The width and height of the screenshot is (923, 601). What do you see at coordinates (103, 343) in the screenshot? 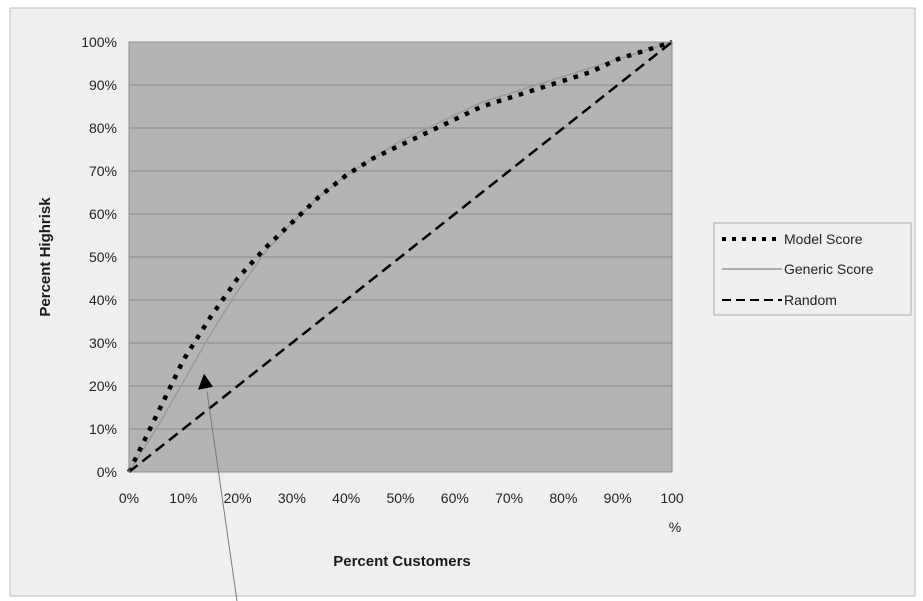
I see `y-tick-label-3: 30%` at bounding box center [103, 343].